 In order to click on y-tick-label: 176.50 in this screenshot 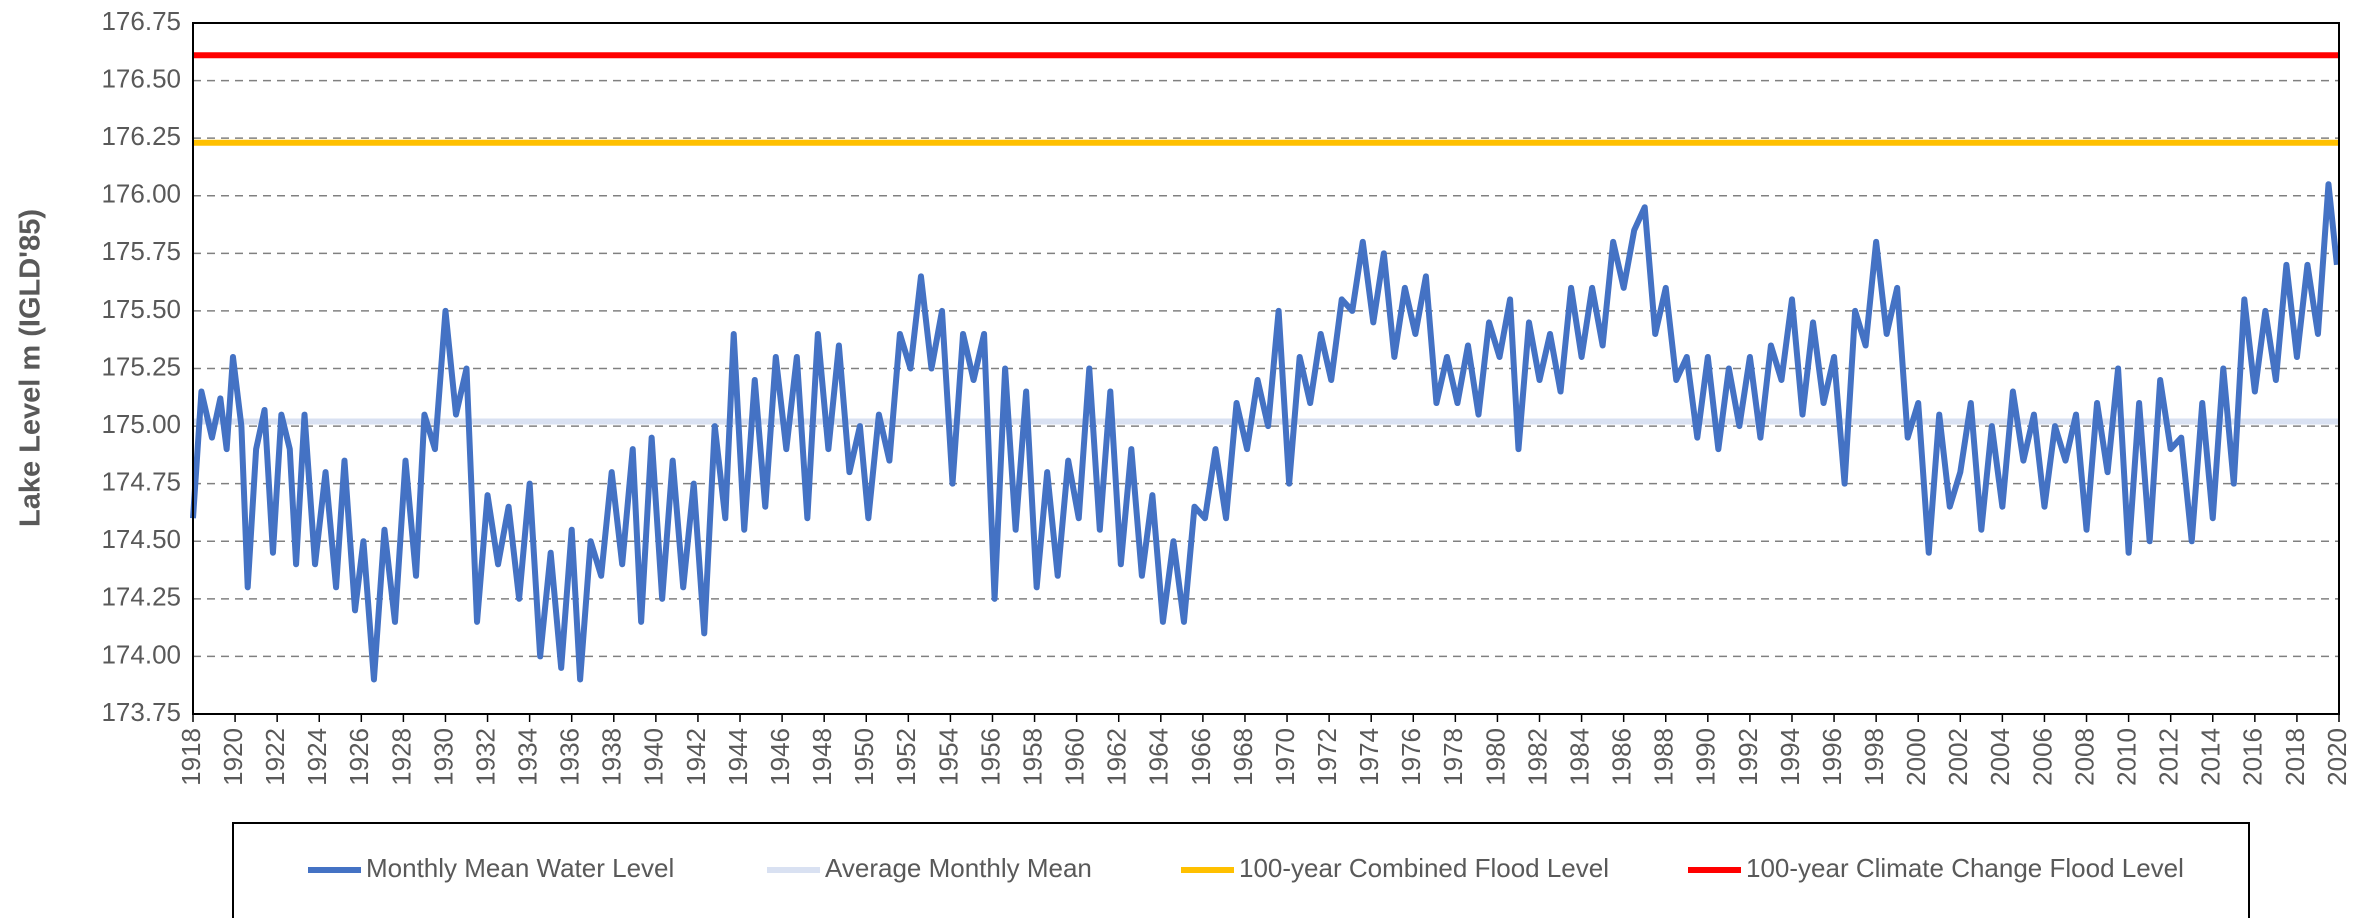, I will do `click(141, 78)`.